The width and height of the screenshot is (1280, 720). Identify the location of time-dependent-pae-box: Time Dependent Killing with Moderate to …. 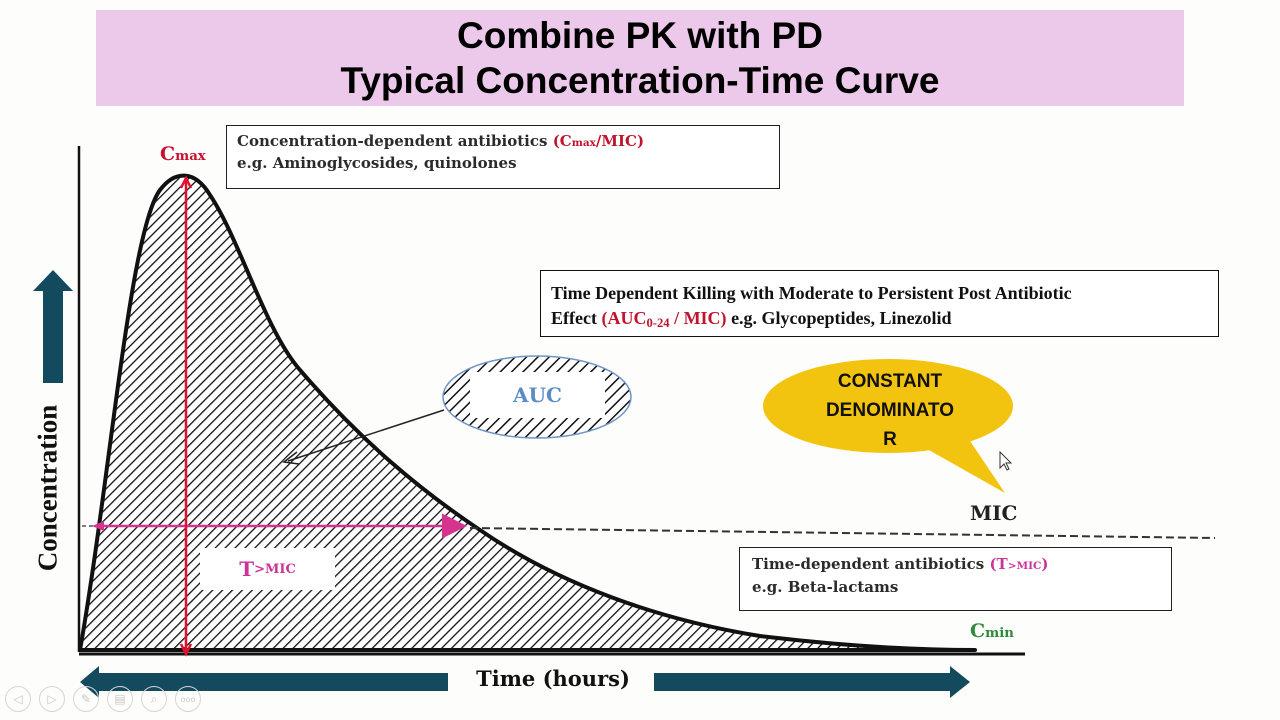
(879, 303).